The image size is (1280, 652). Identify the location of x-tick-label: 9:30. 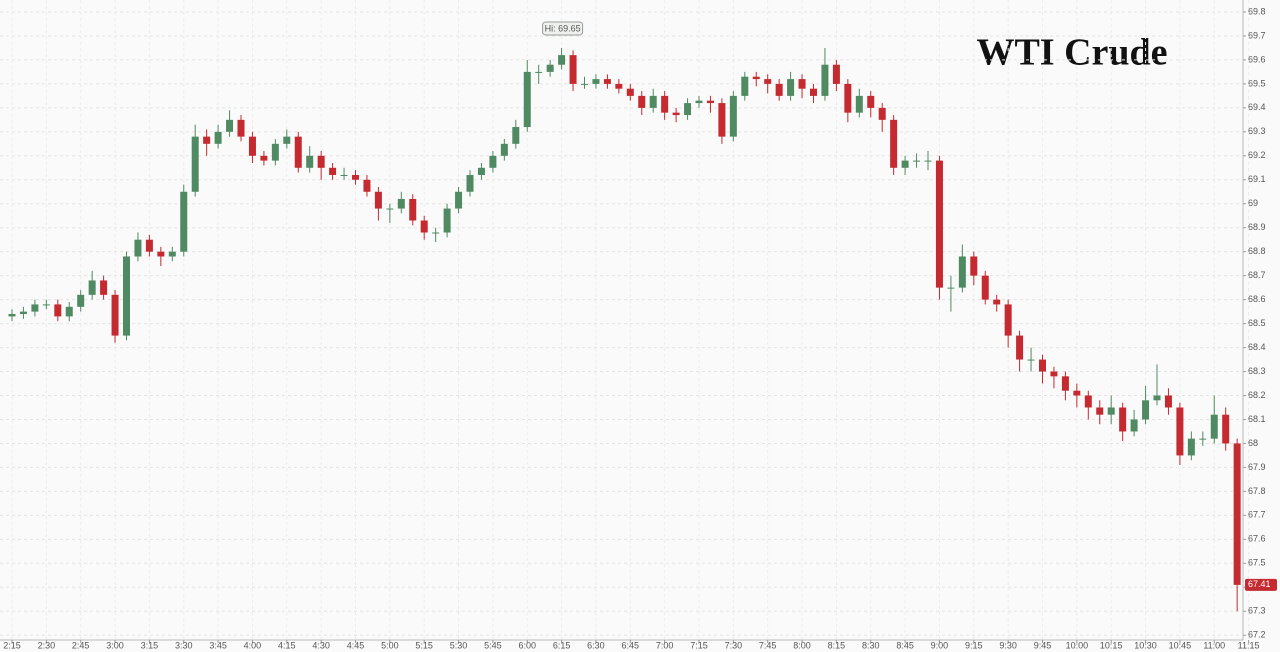
(1008, 645).